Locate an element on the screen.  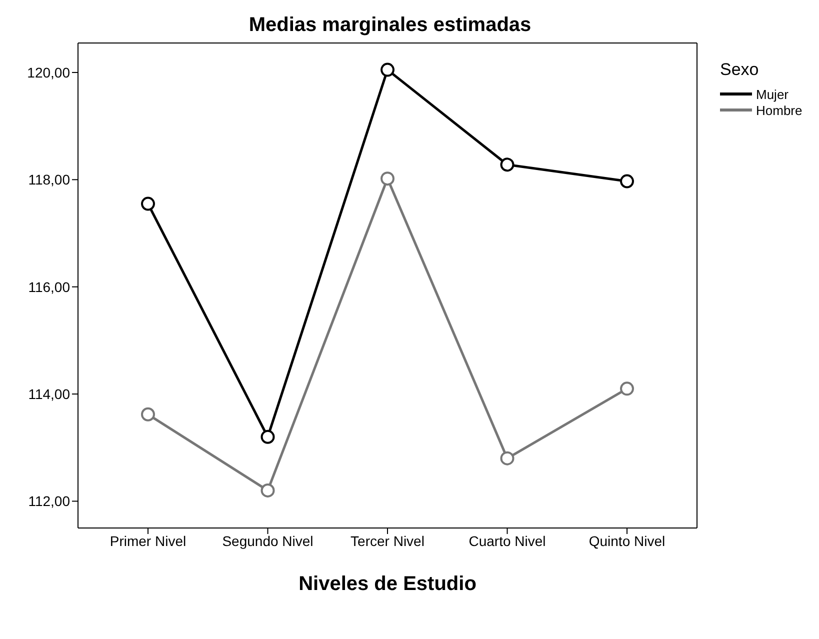
x-tick-label: Quinto Nivel is located at coordinates (627, 540).